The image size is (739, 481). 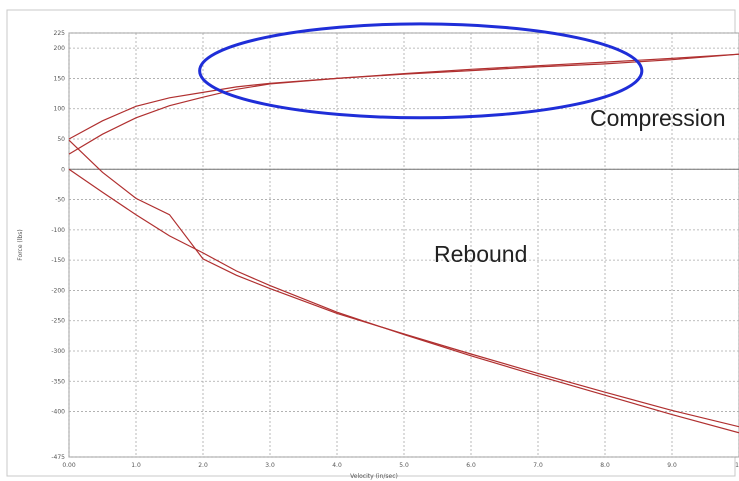 I want to click on x-tick-label: 6.0, so click(x=471, y=465).